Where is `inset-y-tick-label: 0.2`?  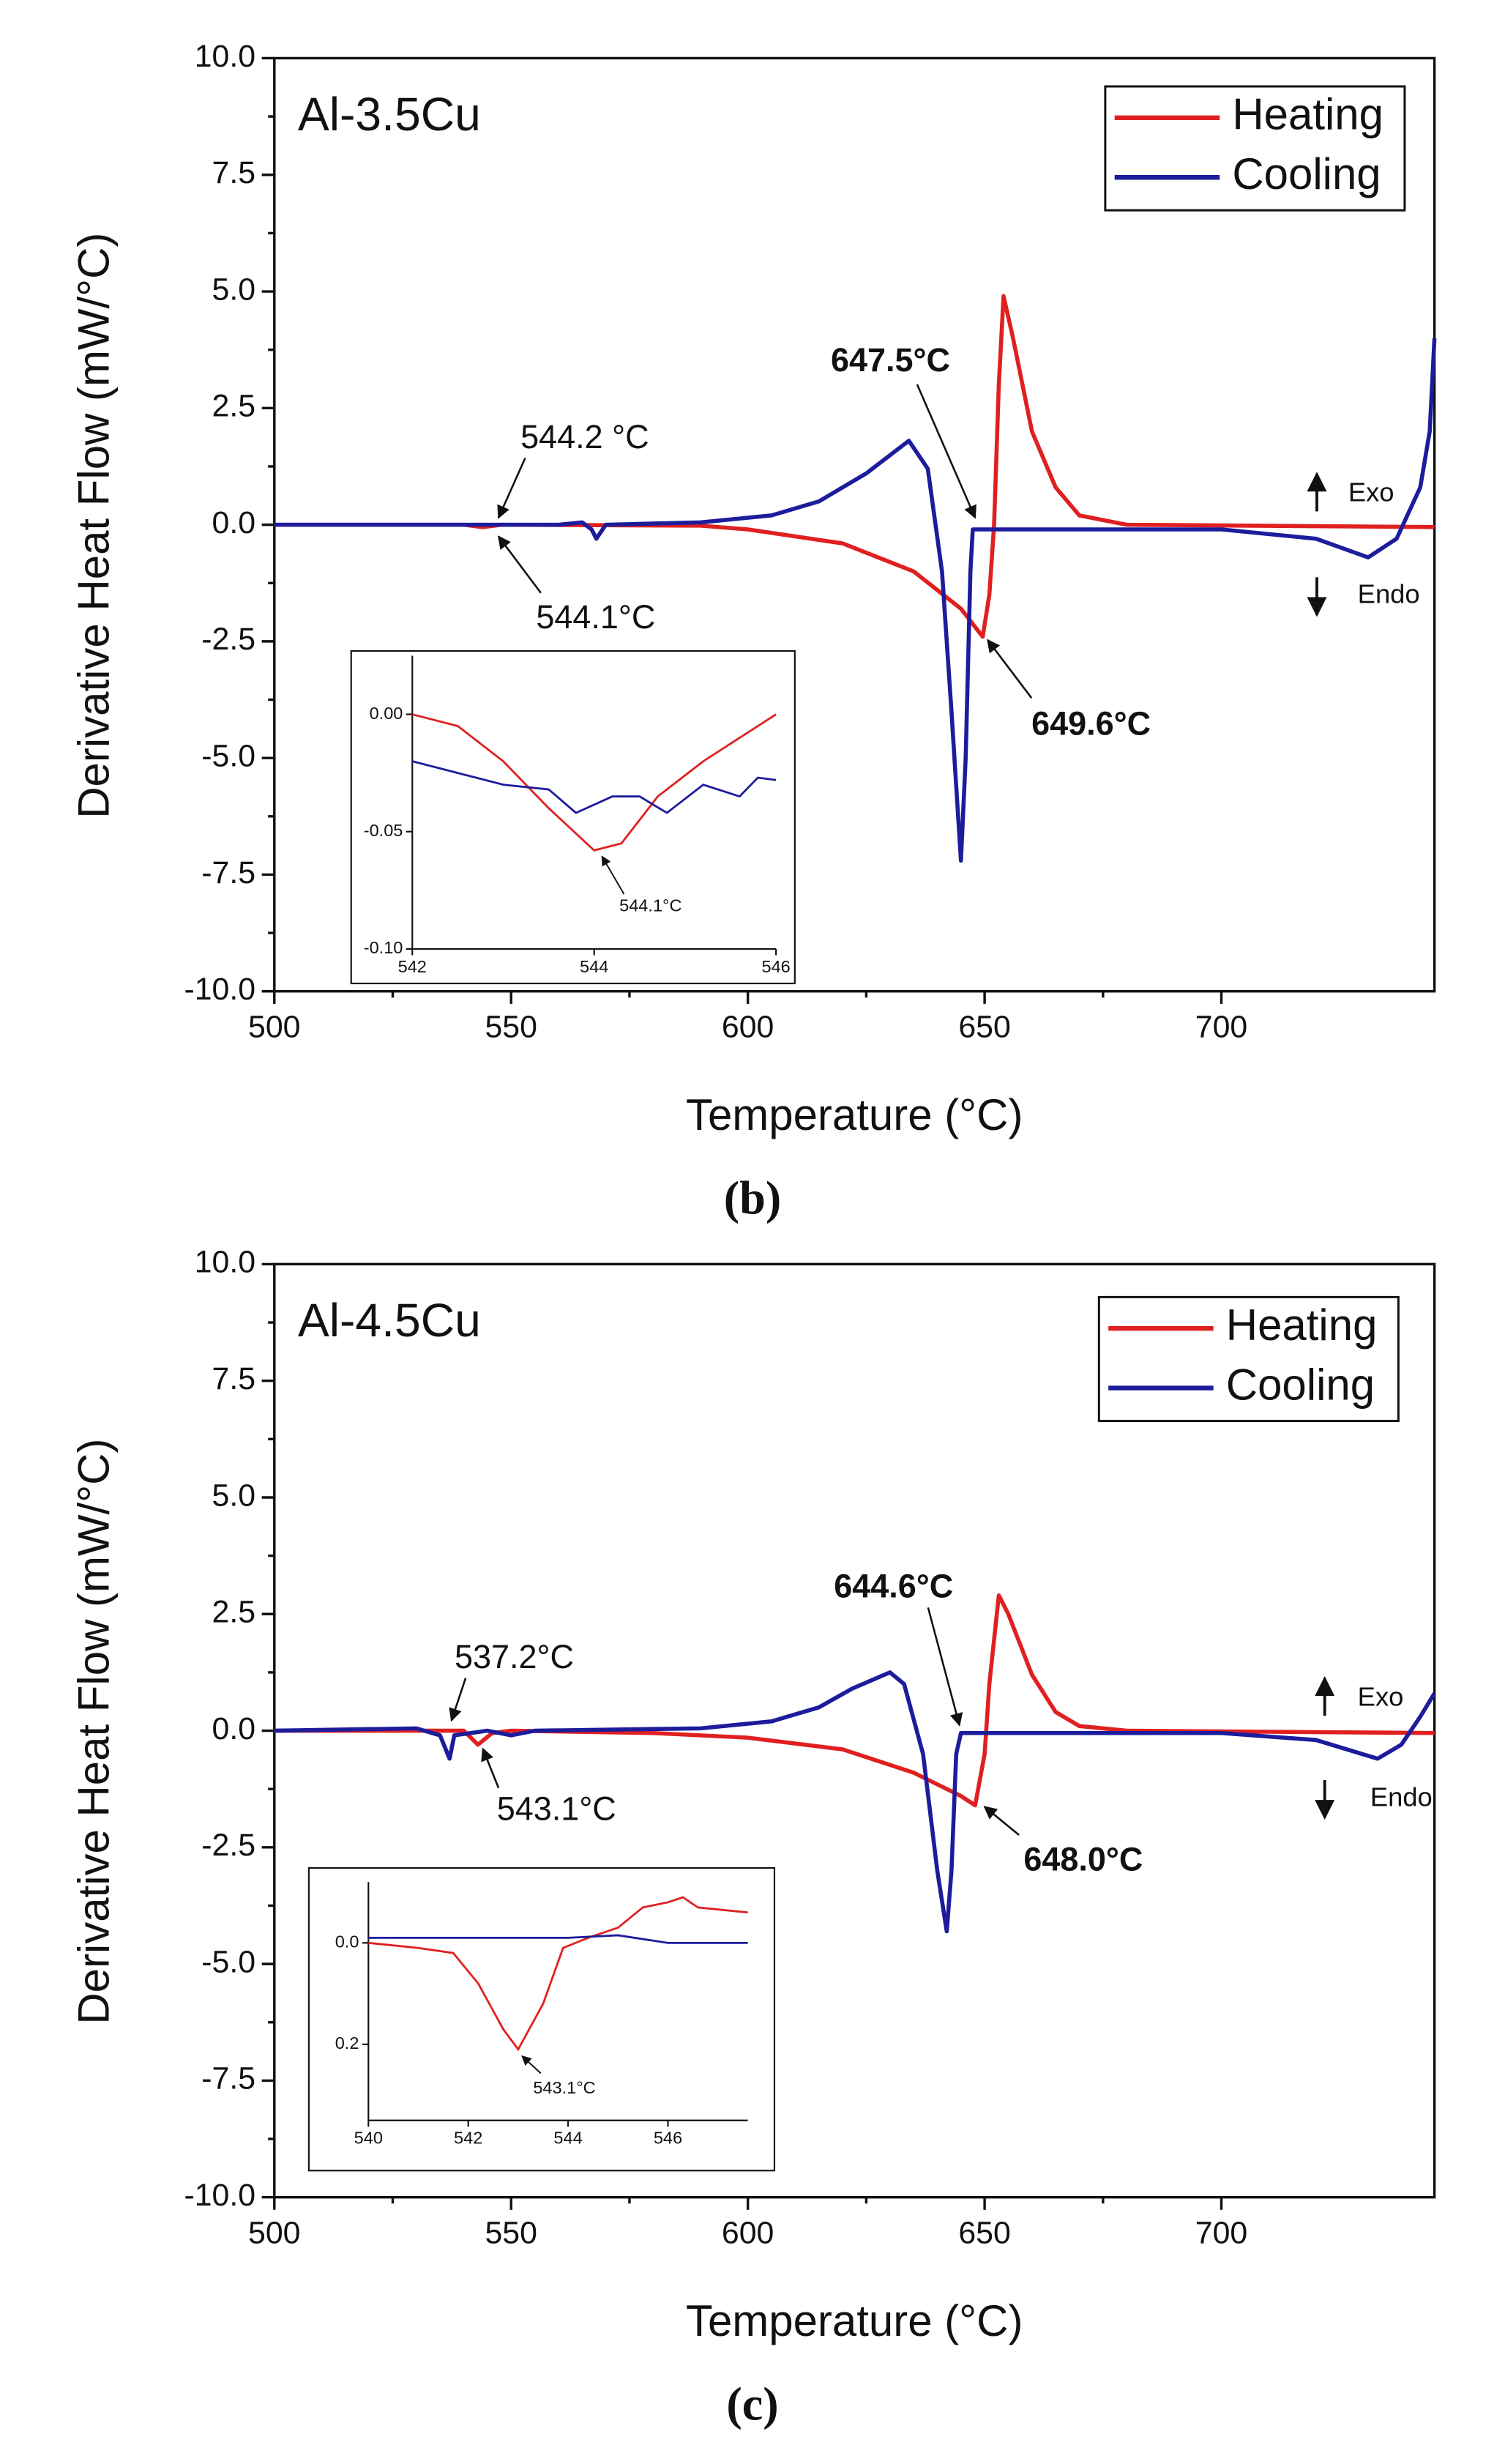
inset-y-tick-label: 0.2 is located at coordinates (347, 2042).